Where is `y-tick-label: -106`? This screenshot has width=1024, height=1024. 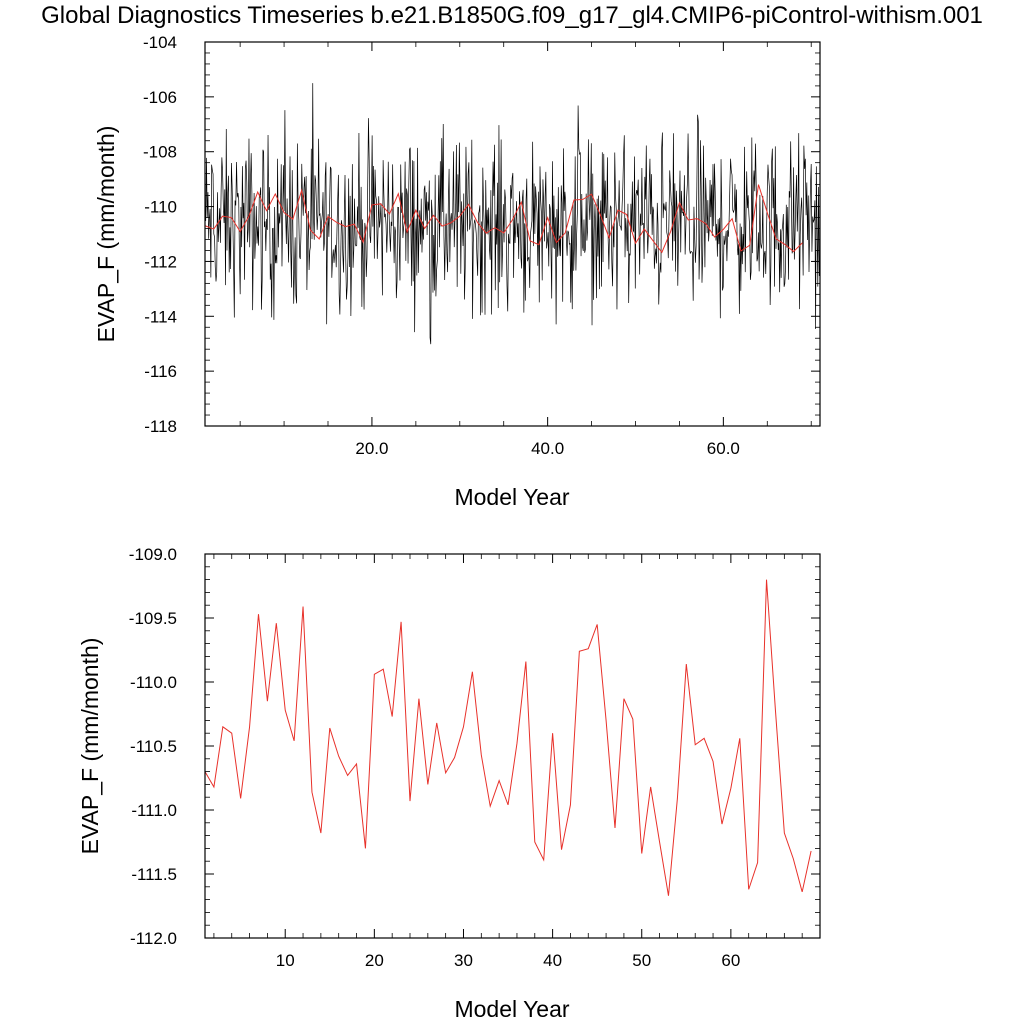
y-tick-label: -106 is located at coordinates (160, 97).